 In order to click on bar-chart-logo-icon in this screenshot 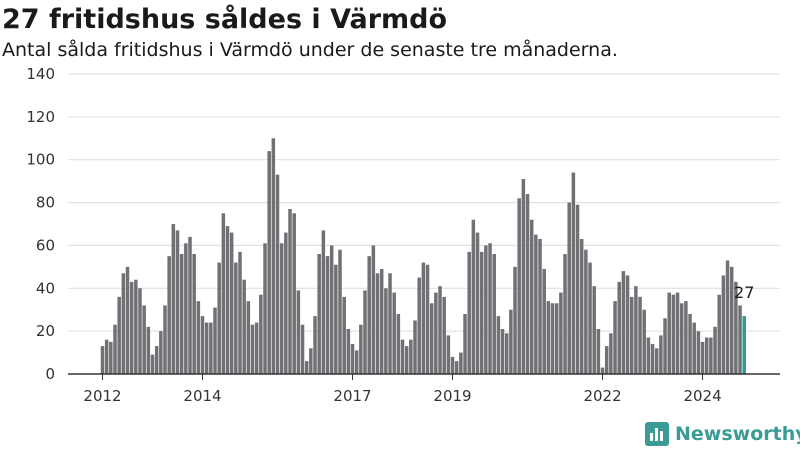, I will do `click(657, 434)`.